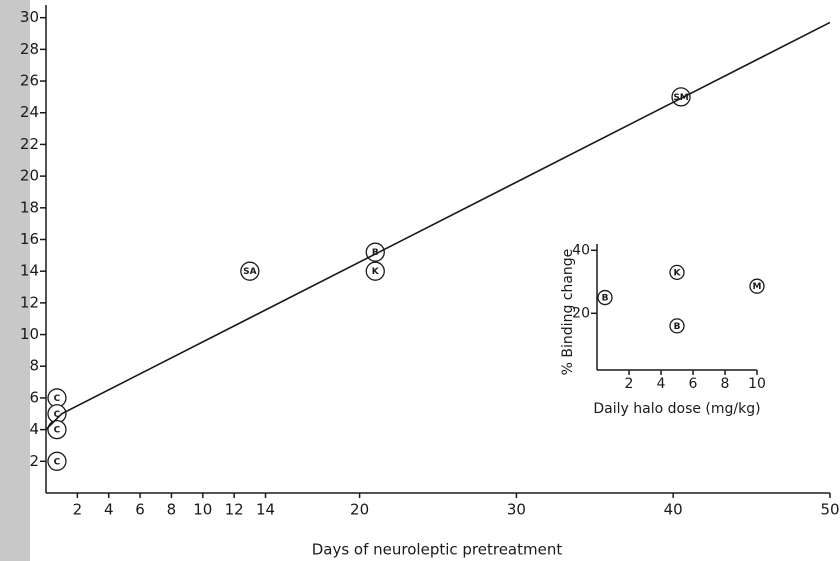  I want to click on scan-edge, so click(15, 280).